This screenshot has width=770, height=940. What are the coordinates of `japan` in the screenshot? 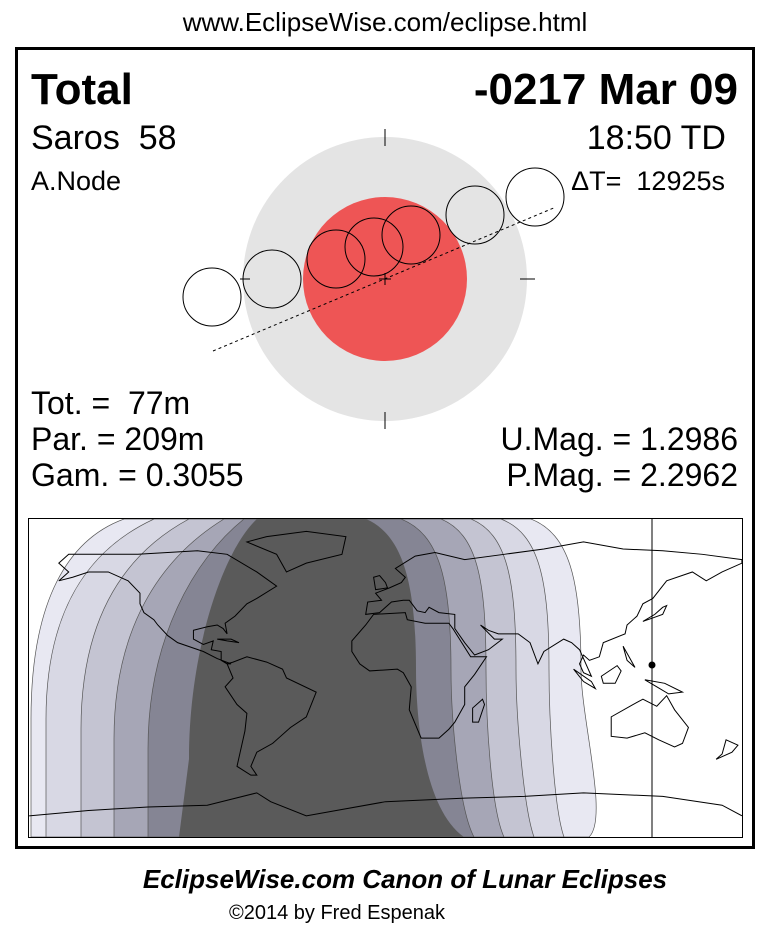 It's located at (655, 614).